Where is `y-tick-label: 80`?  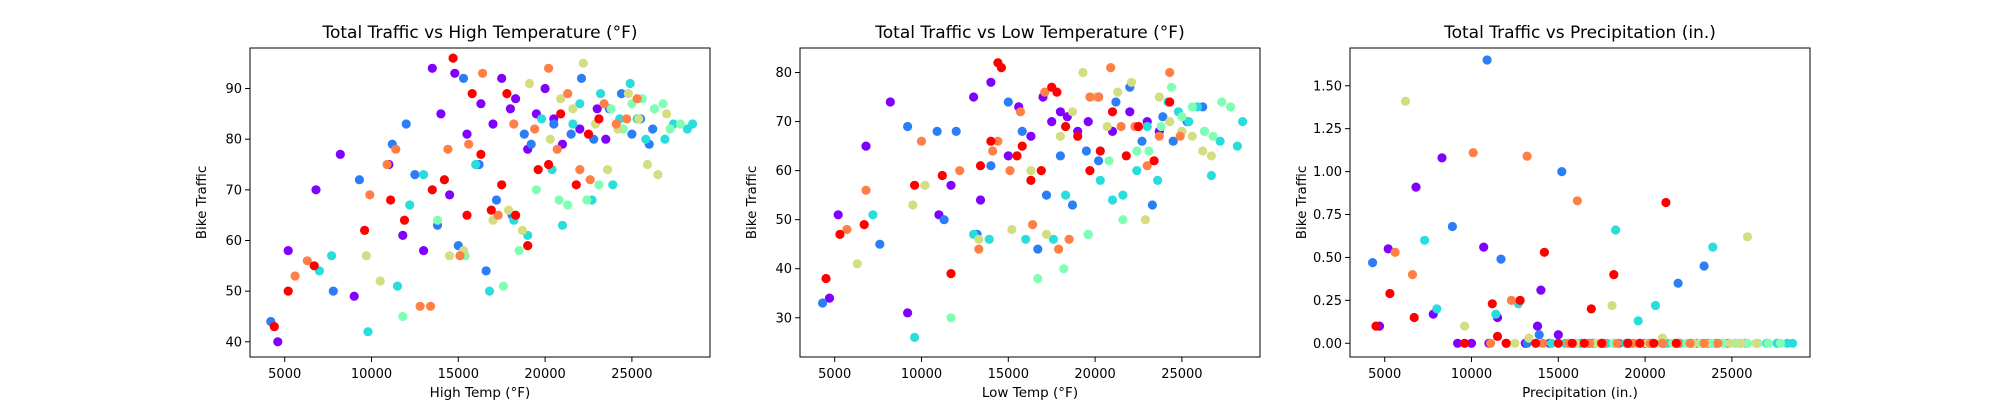 y-tick-label: 80 is located at coordinates (783, 73).